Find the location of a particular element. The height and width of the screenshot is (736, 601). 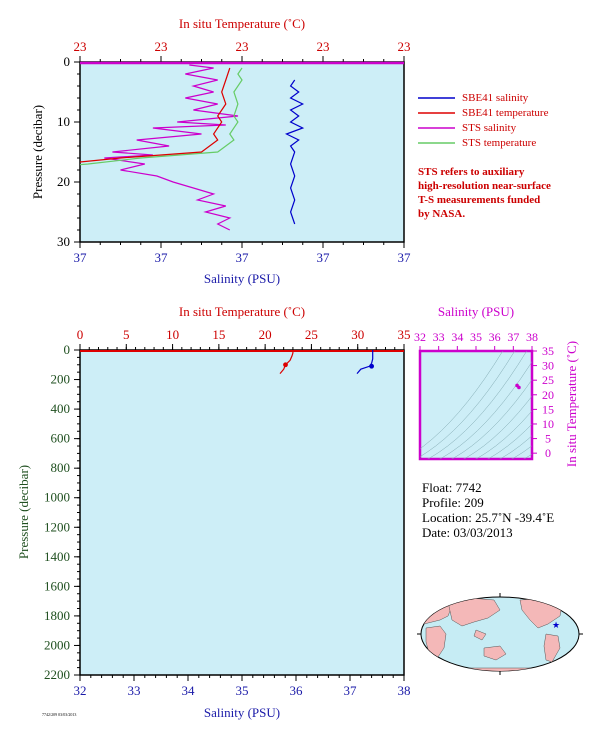

bottom-pressure-tick-label: 2000 is located at coordinates (57, 644).